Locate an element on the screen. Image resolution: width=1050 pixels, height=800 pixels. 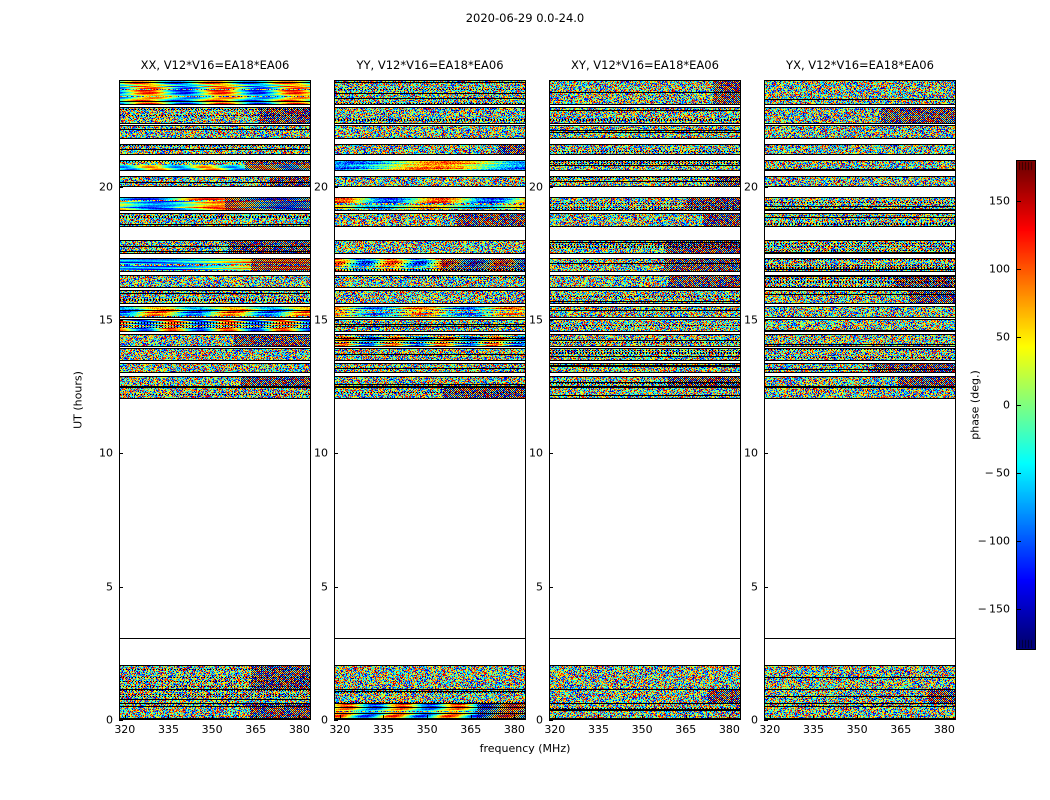
colorbar-gradient is located at coordinates (1026, 405).